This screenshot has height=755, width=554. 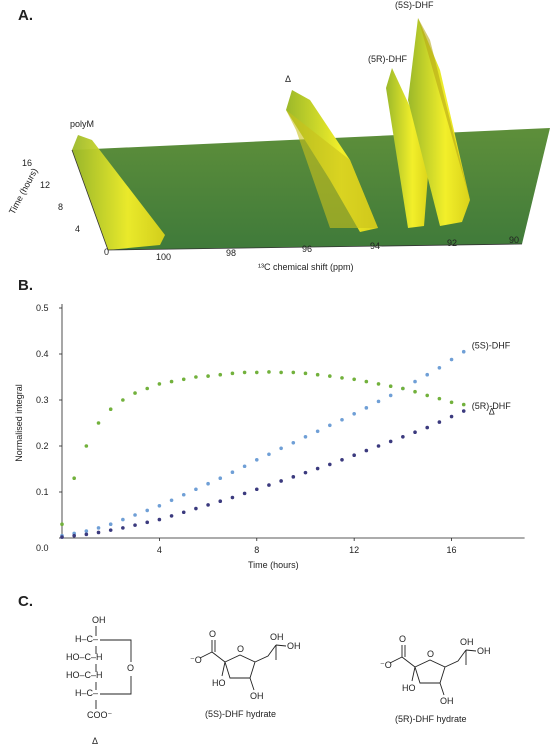 What do you see at coordinates (42, 308) in the screenshot?
I see `y-tick-label: 0.5` at bounding box center [42, 308].